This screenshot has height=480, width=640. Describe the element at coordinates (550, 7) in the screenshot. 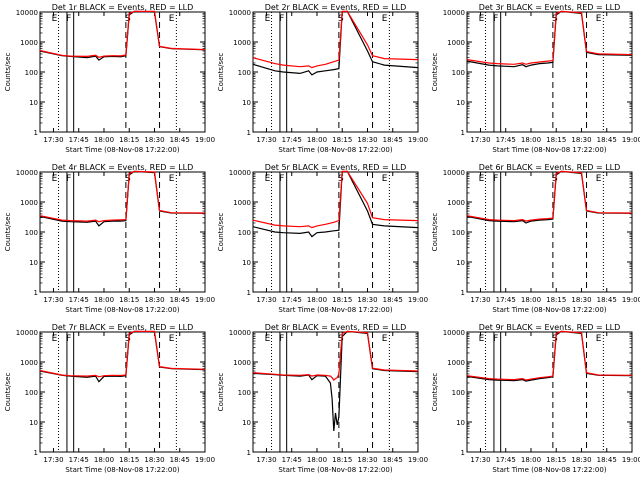

I see `chart-title: Det 3r BLACK = Events, RED = LLD` at that location.